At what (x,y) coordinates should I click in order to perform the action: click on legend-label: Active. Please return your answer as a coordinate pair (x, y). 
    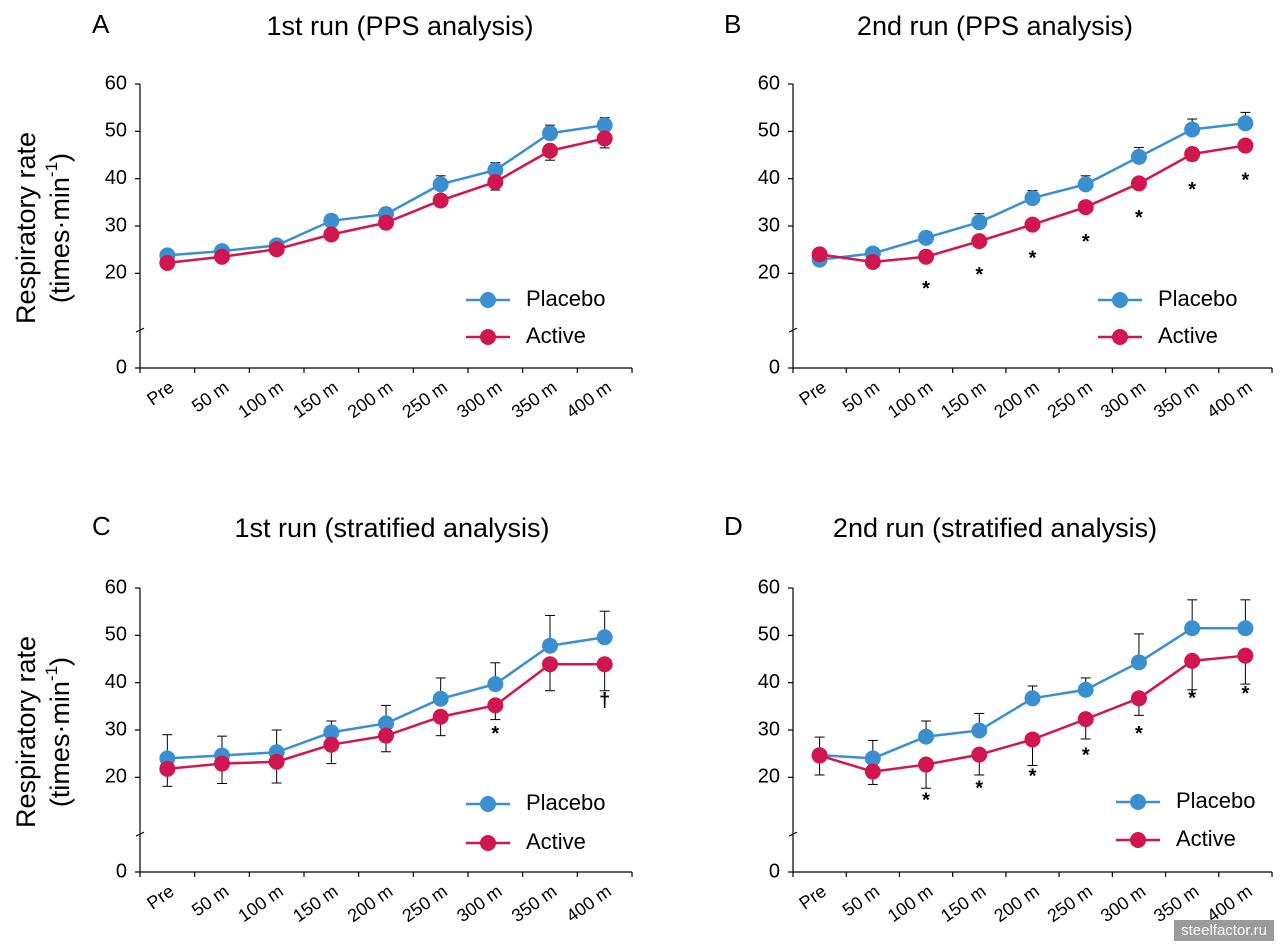
    Looking at the image, I should click on (1206, 838).